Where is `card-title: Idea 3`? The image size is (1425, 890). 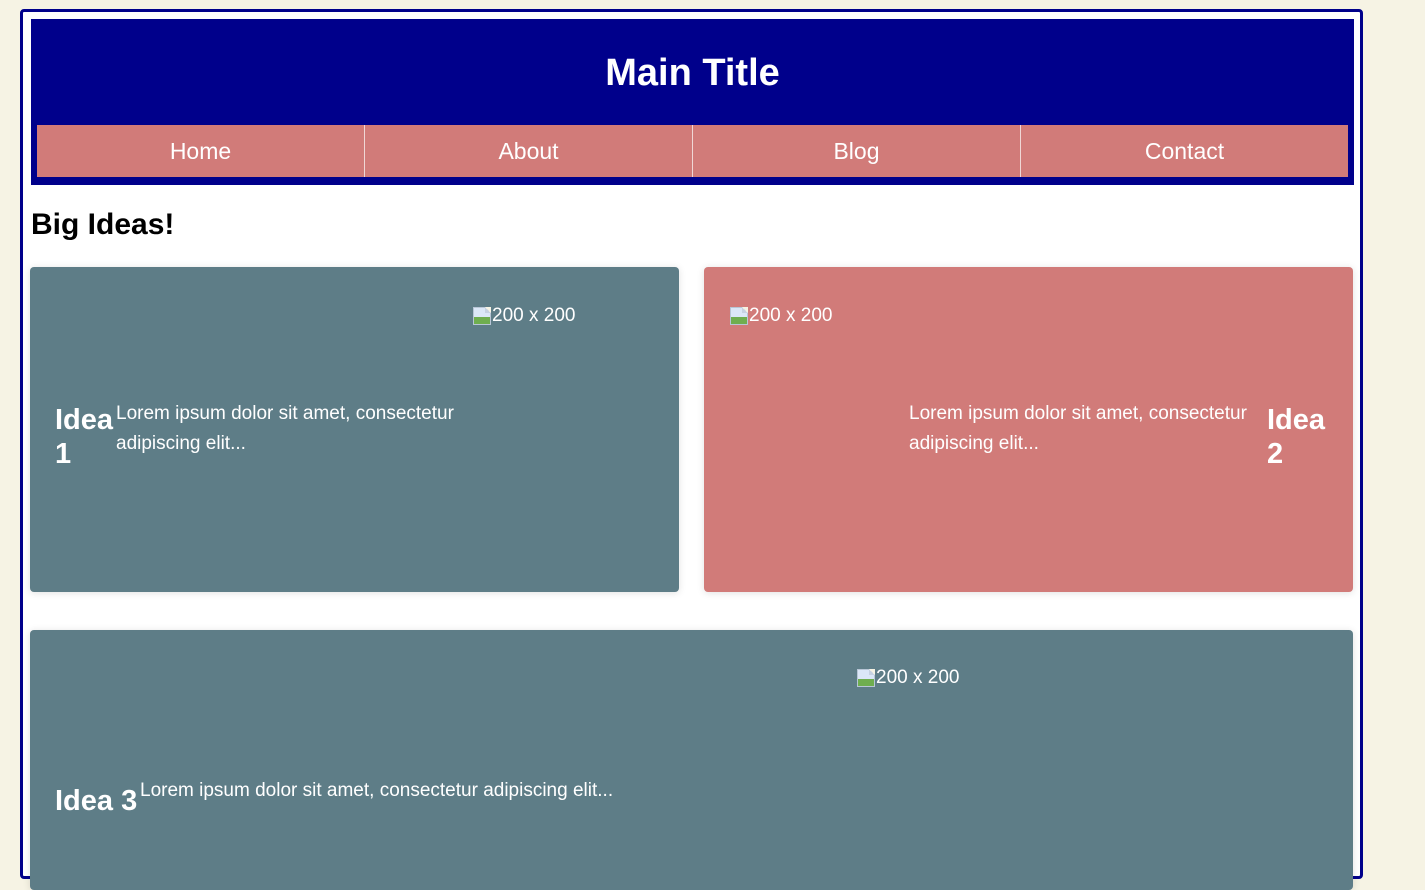
card-title: Idea 3 is located at coordinates (96, 801).